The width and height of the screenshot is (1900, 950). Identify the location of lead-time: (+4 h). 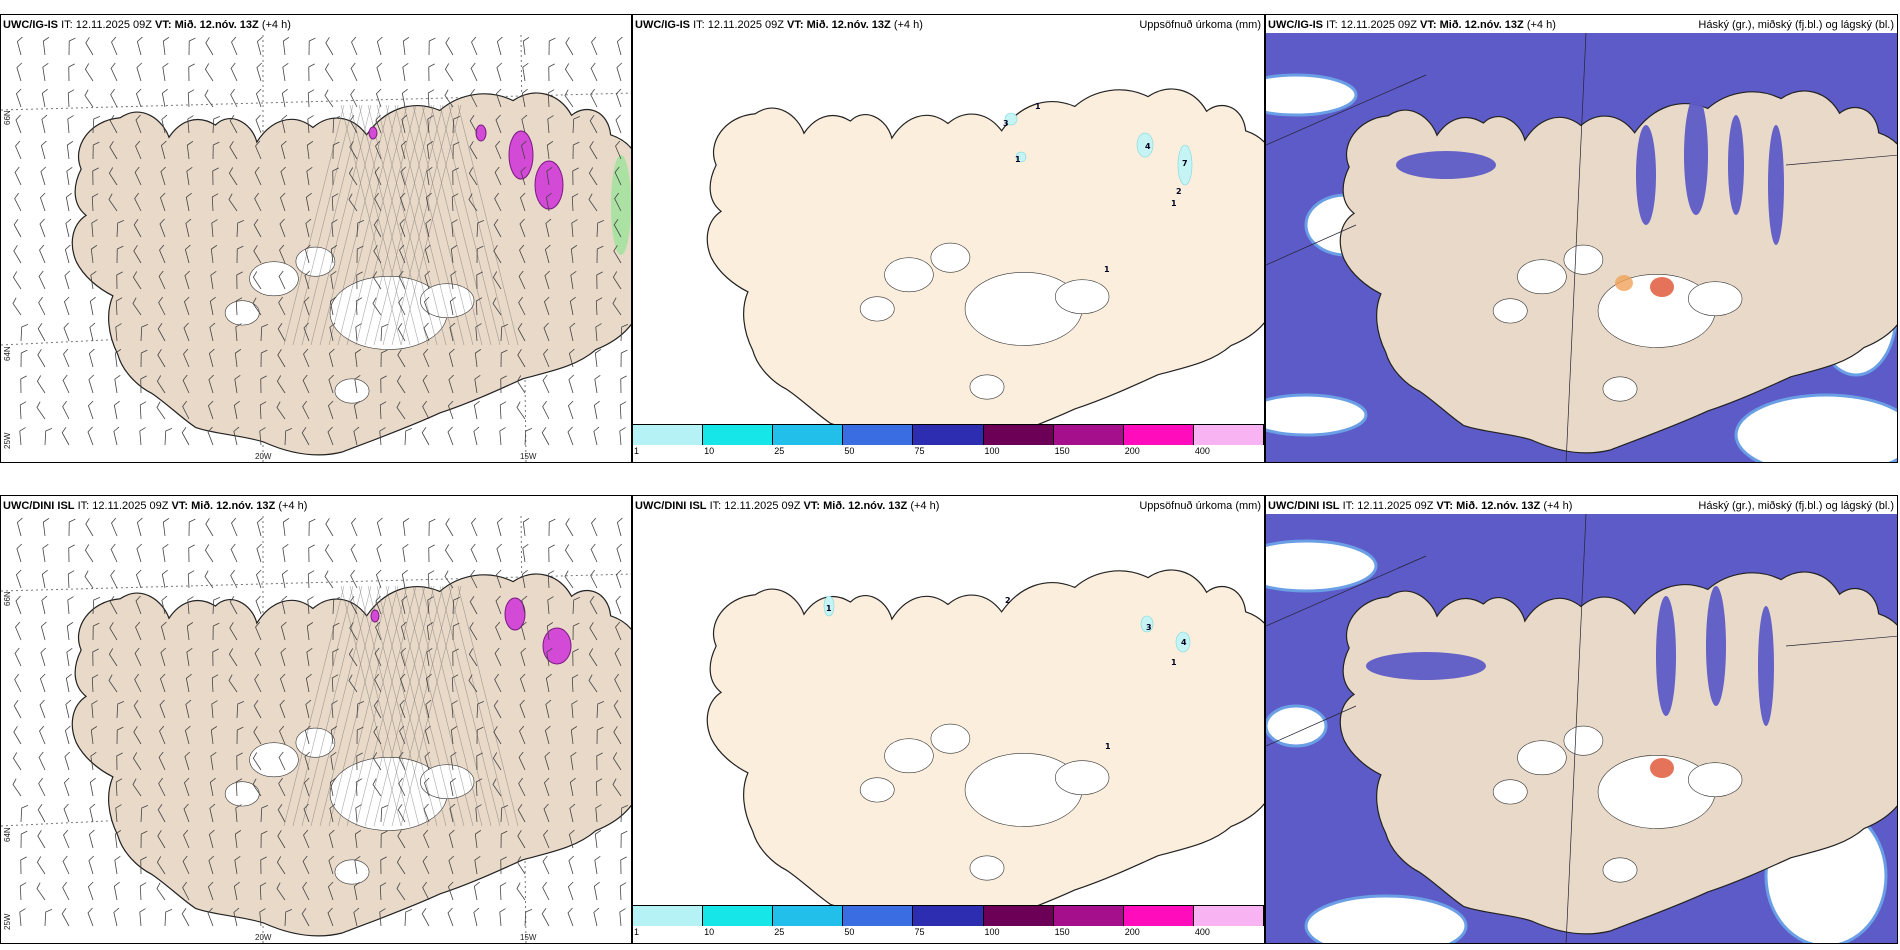
(925, 506).